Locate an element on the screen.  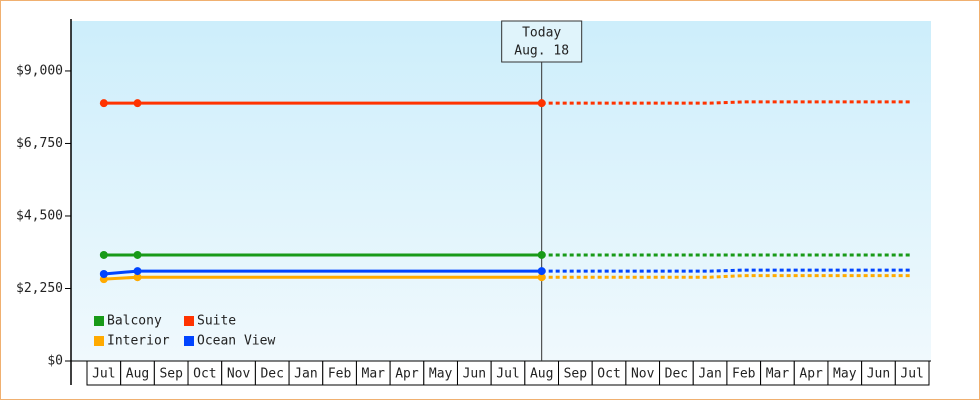
today-box is located at coordinates (542, 41).